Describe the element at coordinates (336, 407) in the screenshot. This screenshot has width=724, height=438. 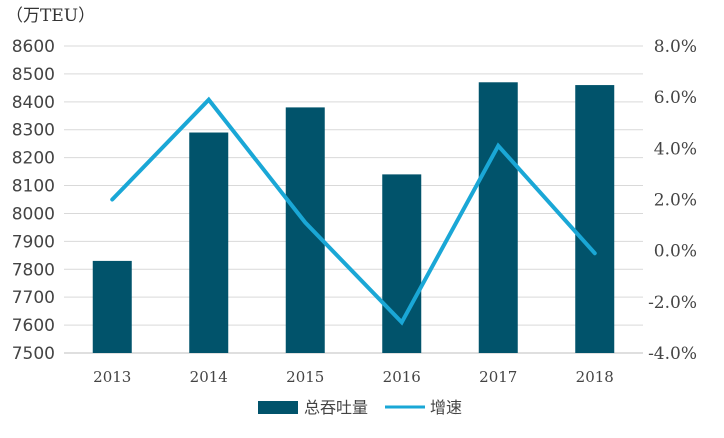
I see `legend-bar-label: 总吞吐量` at that location.